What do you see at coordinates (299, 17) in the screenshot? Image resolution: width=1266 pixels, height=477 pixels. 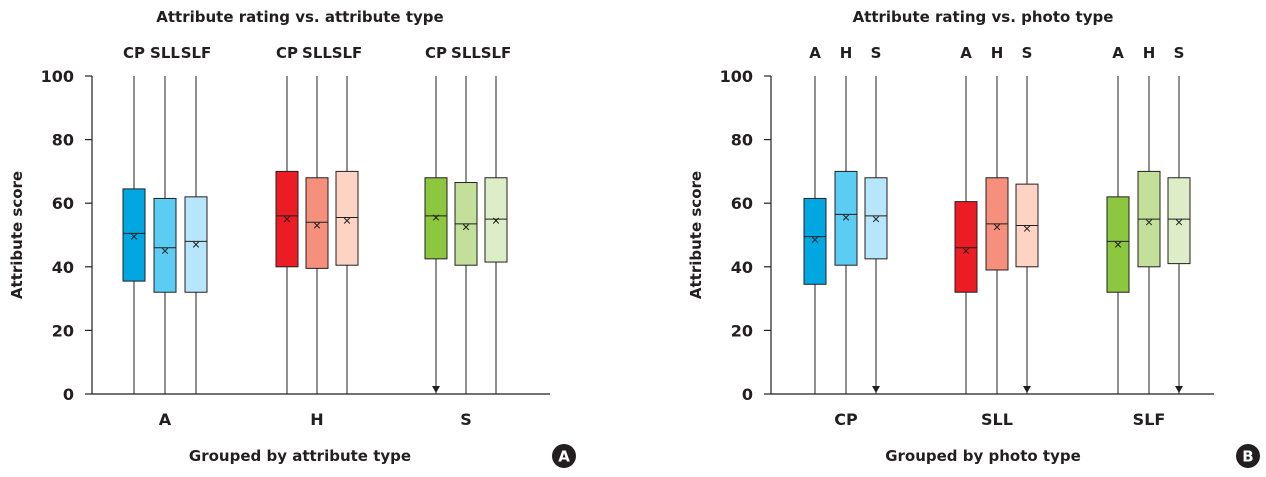 I see `chart-title: Attribute rating vs. attribute type` at bounding box center [299, 17].